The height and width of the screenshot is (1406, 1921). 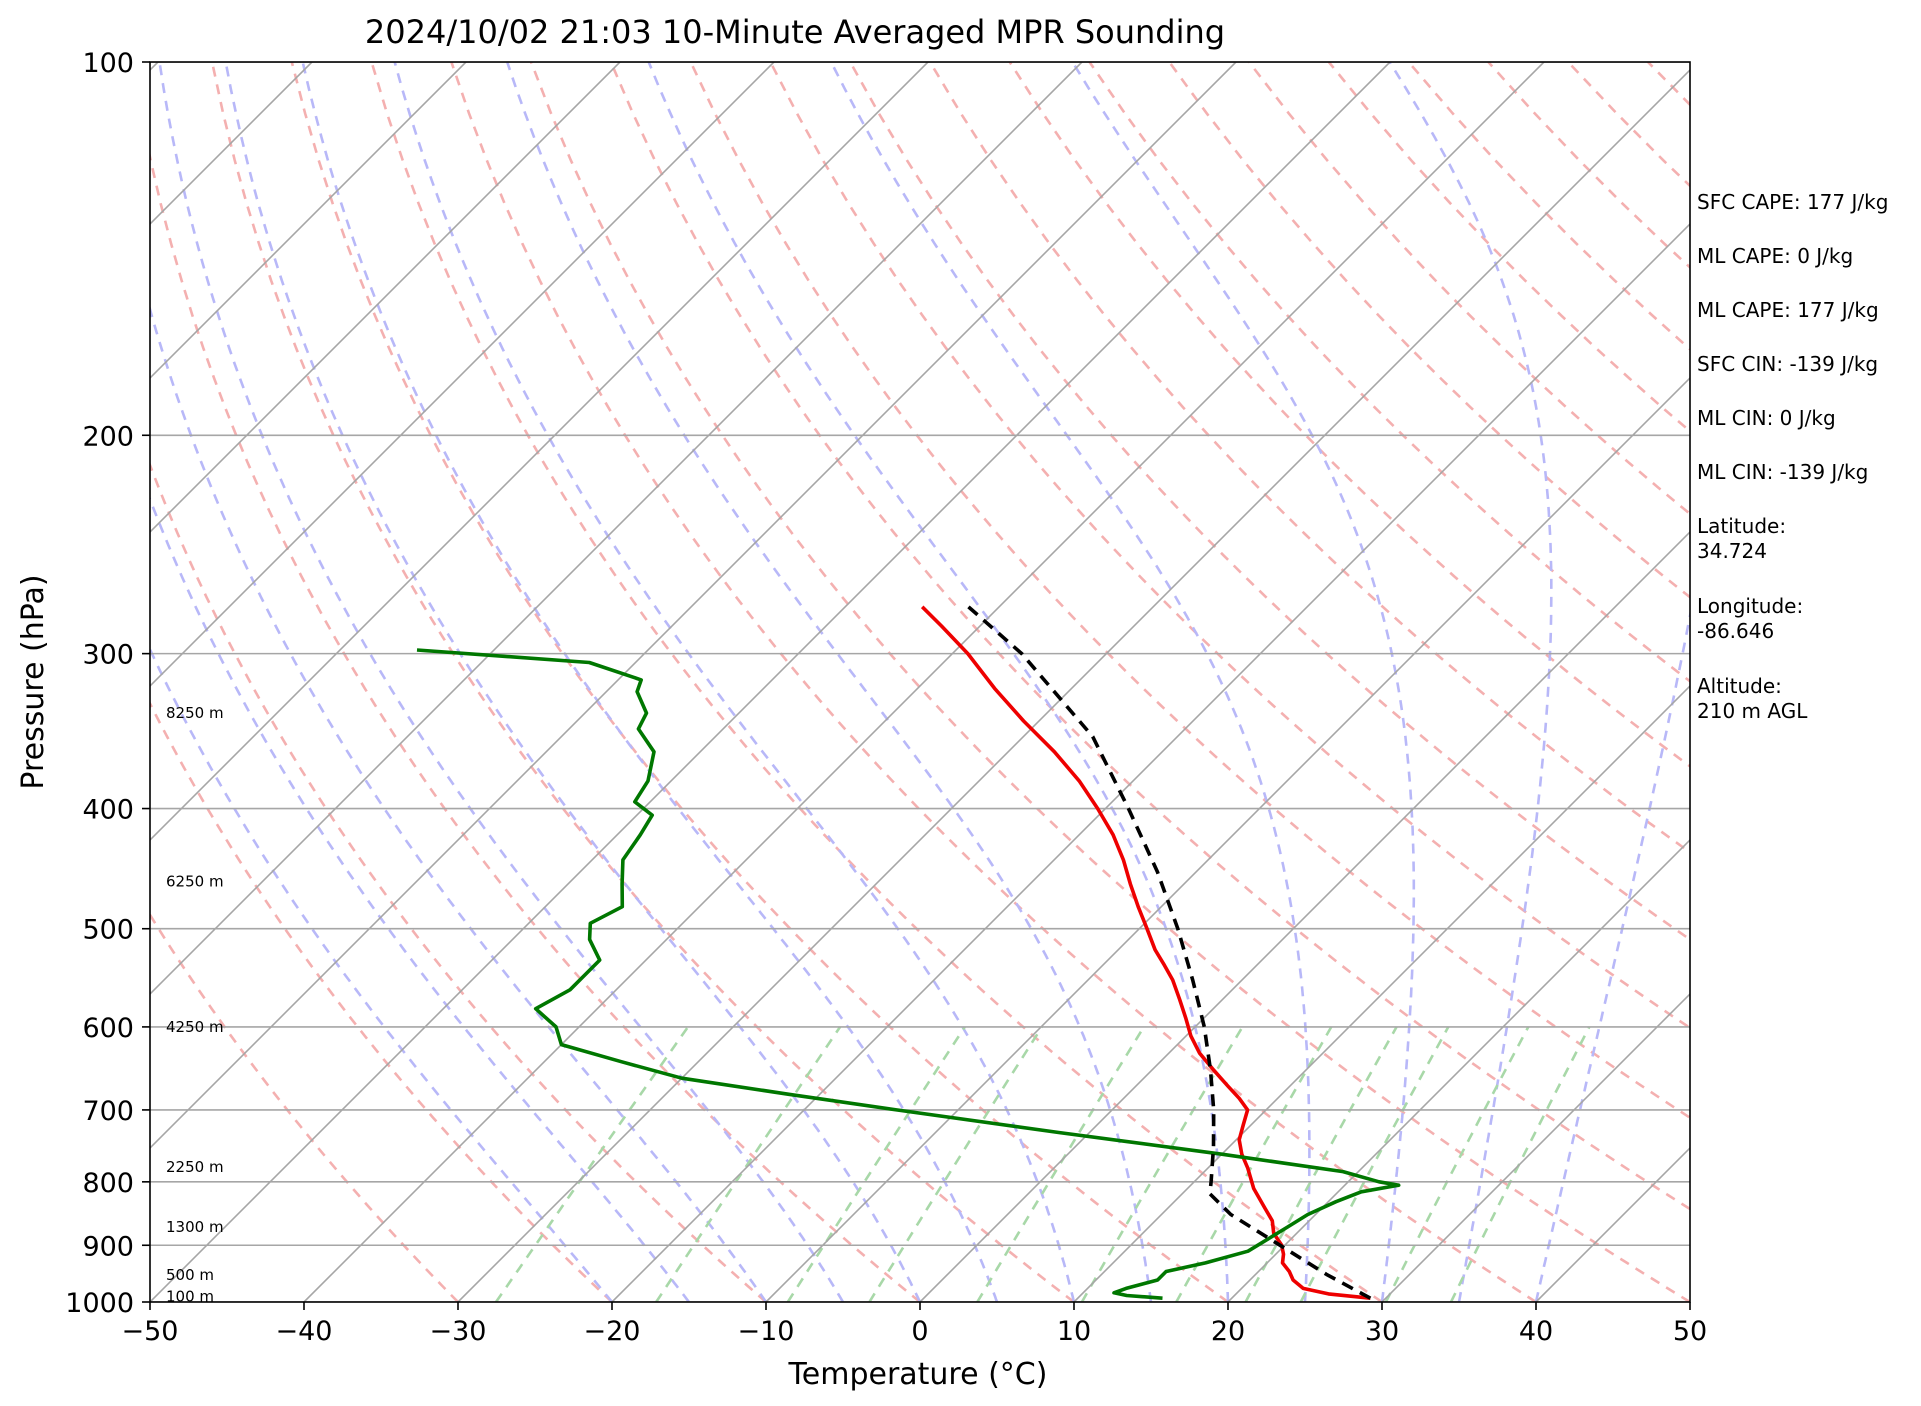 What do you see at coordinates (195, 1227) in the screenshot?
I see `height-label: 1300 m` at bounding box center [195, 1227].